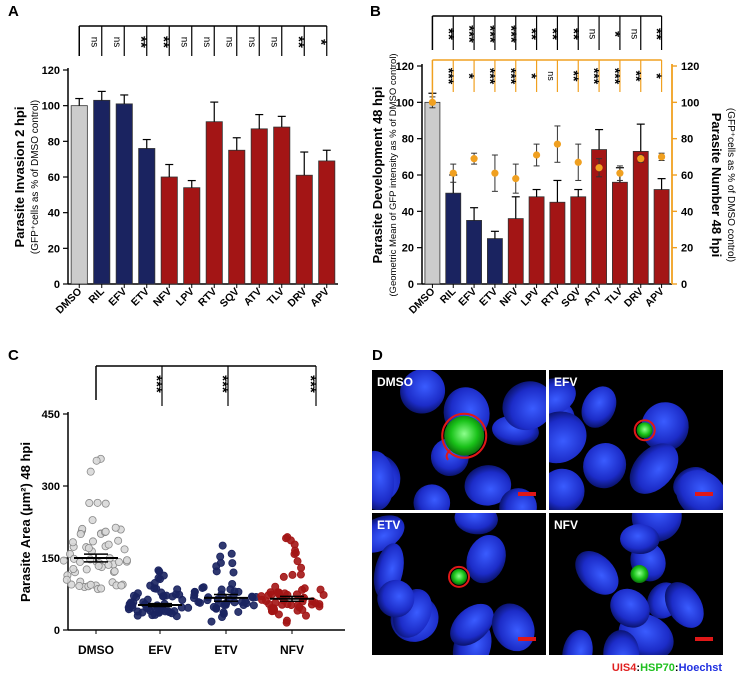  I want to click on point-ETV, so click(495, 173).